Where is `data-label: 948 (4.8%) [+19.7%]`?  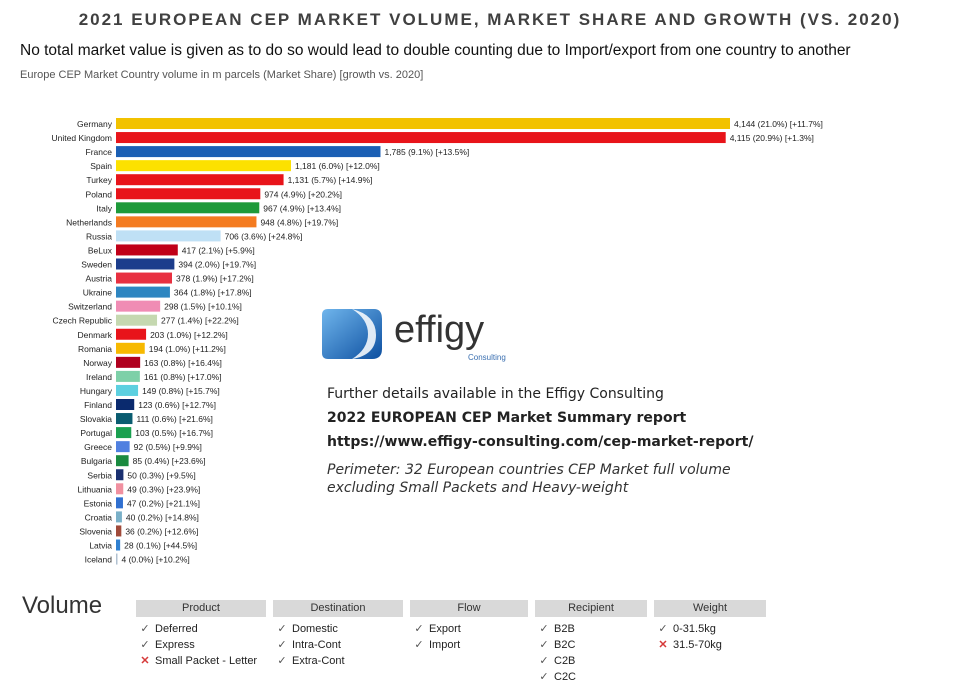
data-label: 948 (4.8%) [+19.7%] is located at coordinates (299, 222).